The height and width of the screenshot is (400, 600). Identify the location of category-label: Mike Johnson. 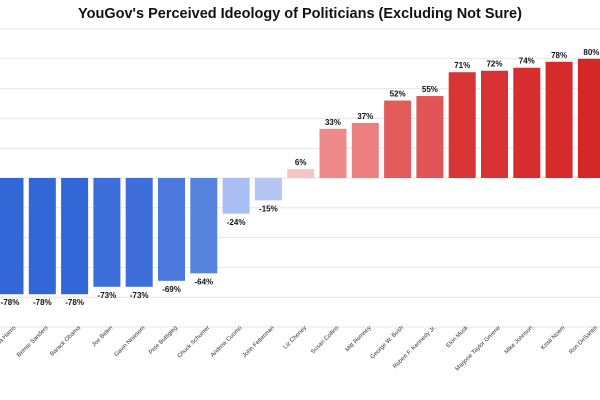
(519, 340).